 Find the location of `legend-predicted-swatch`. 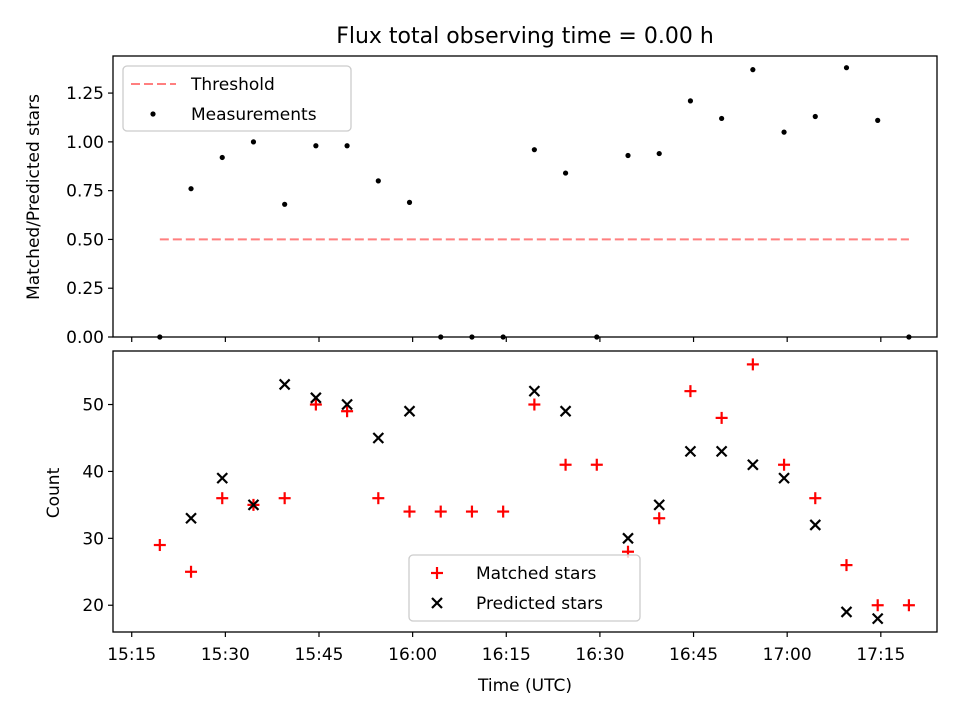

legend-predicted-swatch is located at coordinates (437, 603).